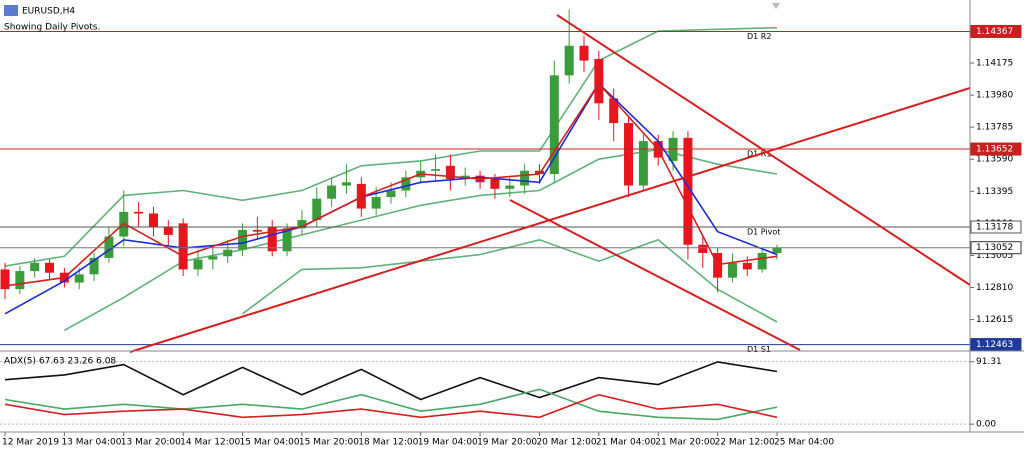 This screenshot has height=454, width=1024. I want to click on x-tick-label: 21 Mar 20:00, so click(685, 443).